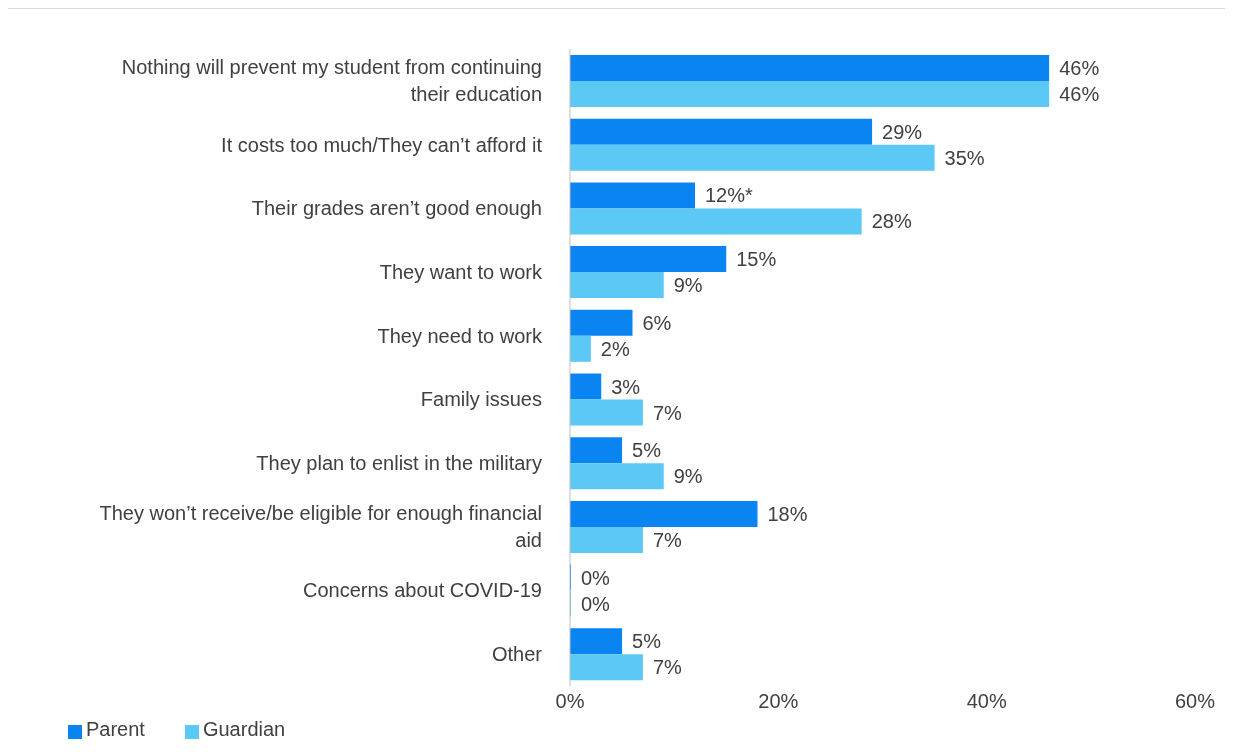 The image size is (1233, 756). I want to click on y-tick-label: Their grades aren’t good enough, so click(396, 208).